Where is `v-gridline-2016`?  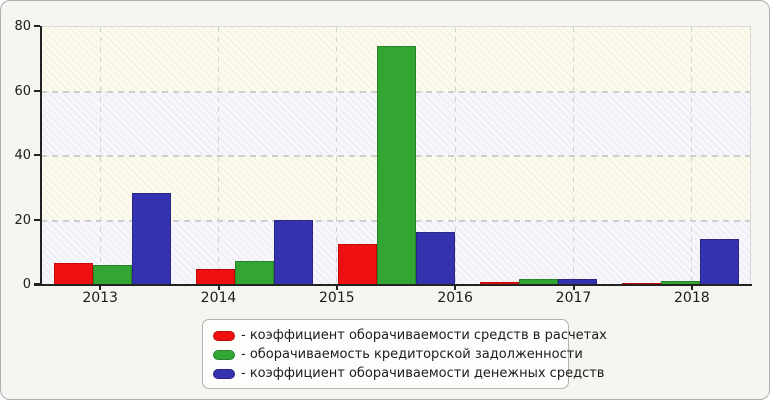 v-gridline-2016 is located at coordinates (455, 155).